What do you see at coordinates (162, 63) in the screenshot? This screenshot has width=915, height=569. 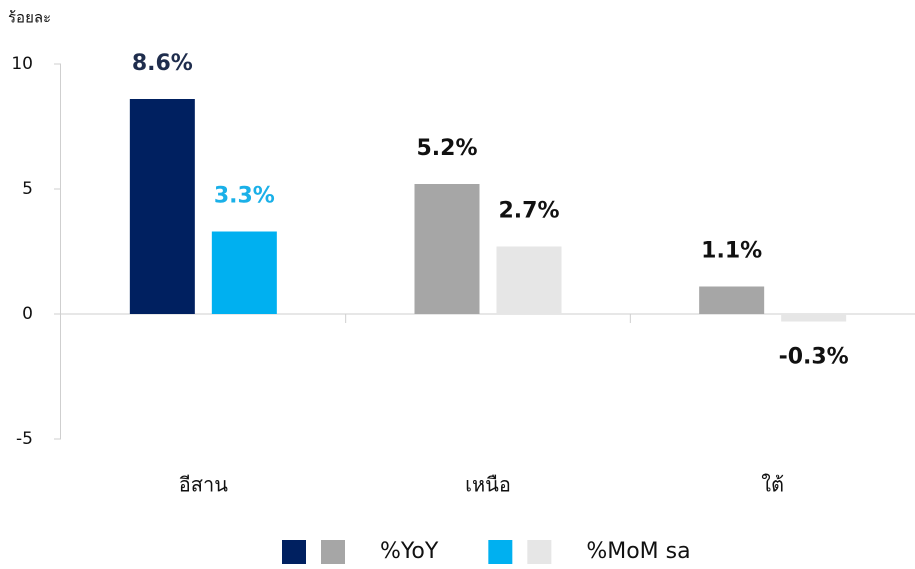 I see `value-label: 8.6%` at bounding box center [162, 63].